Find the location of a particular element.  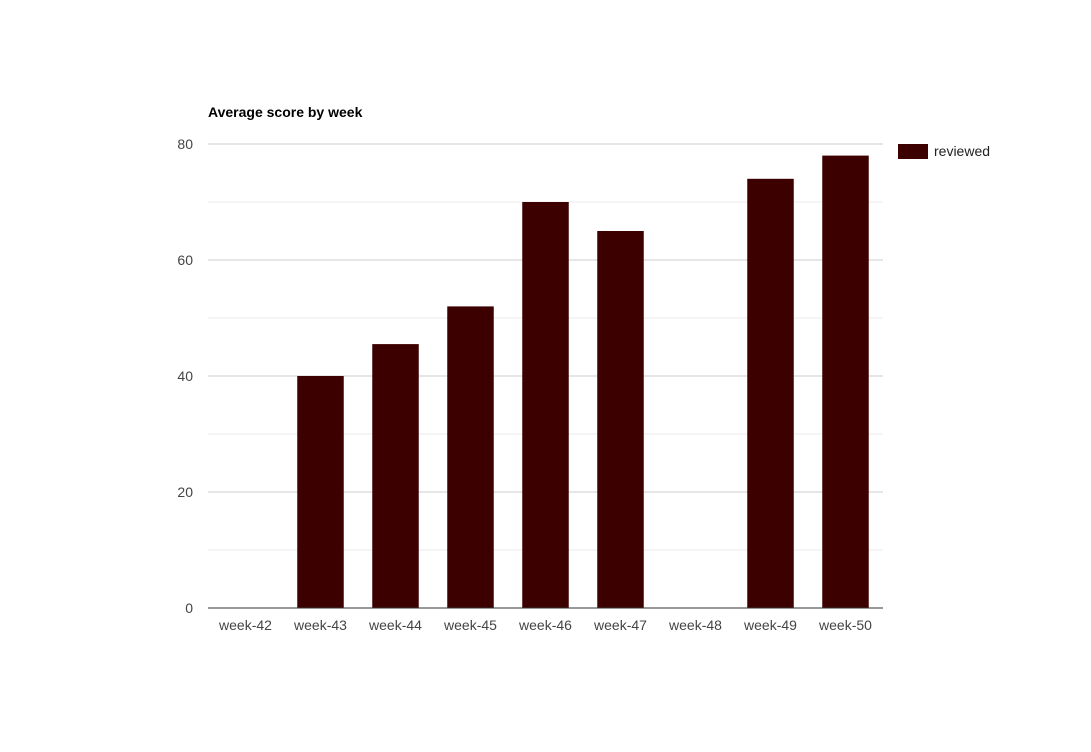

y-tick-label: 80 is located at coordinates (185, 144).